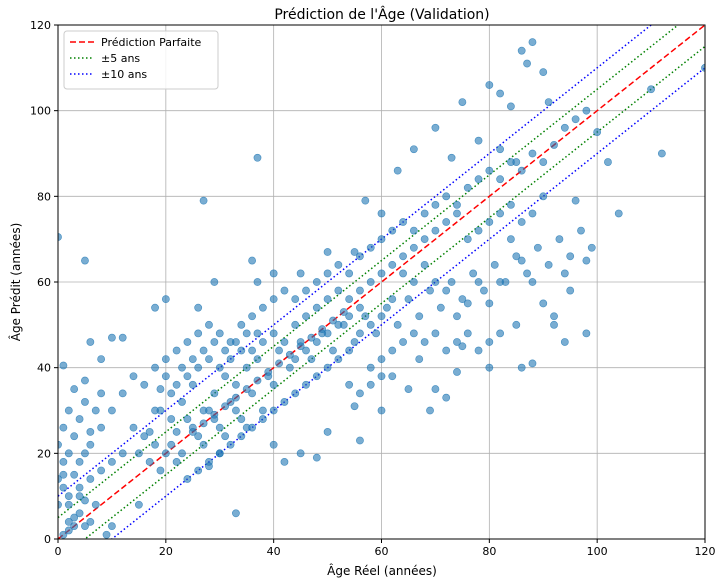 The height and width of the screenshot is (580, 720). What do you see at coordinates (44, 453) in the screenshot?
I see `y-tick-label: 20` at bounding box center [44, 453].